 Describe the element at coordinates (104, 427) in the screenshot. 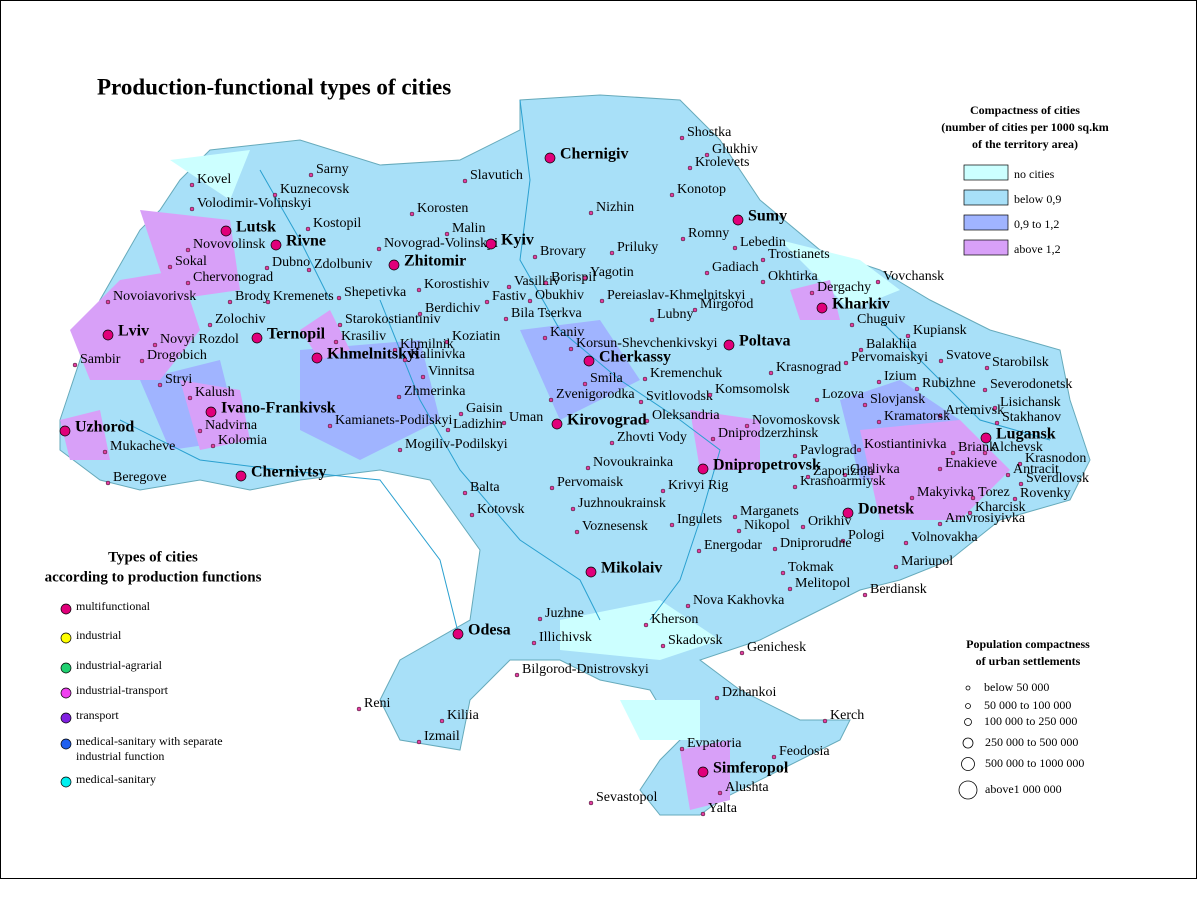

I see `city-label: Uzhorod` at that location.